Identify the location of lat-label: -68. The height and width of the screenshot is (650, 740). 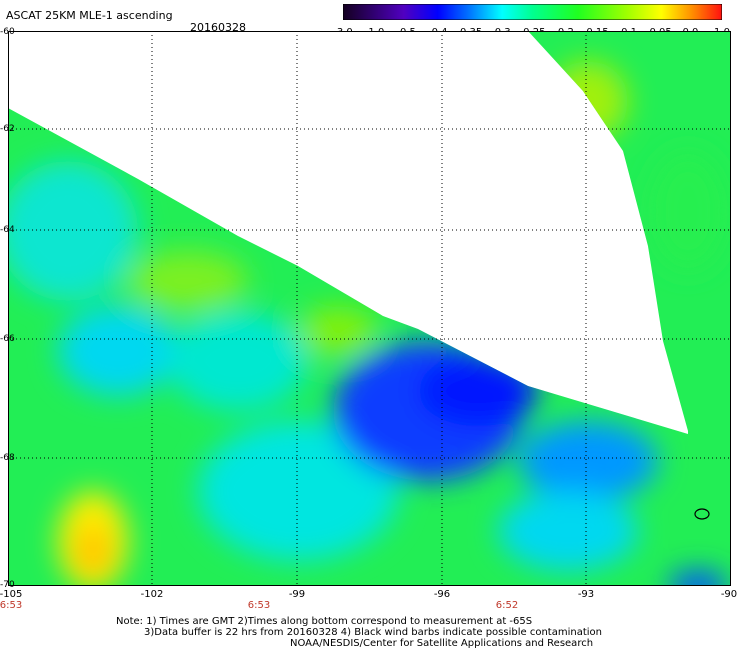
(7, 458).